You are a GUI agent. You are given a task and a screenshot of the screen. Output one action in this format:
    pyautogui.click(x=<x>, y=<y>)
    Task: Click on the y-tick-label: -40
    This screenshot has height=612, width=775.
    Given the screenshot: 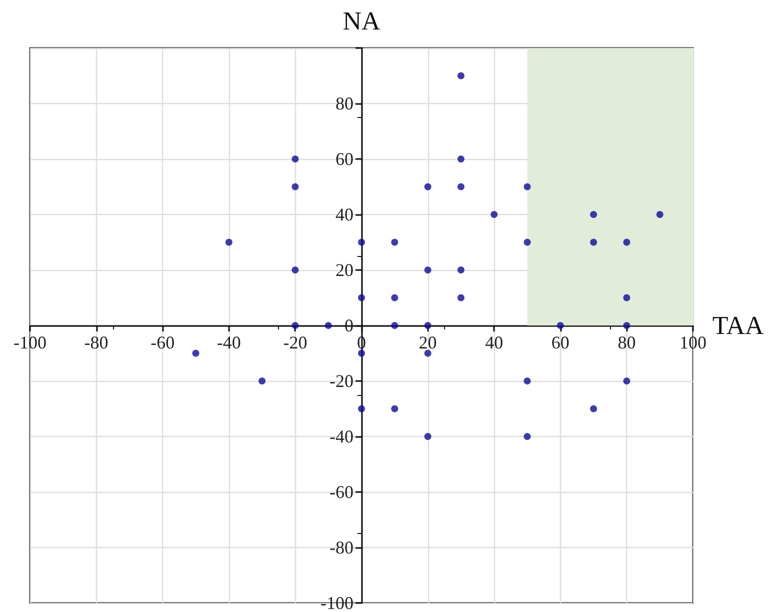 What is the action you would take?
    pyautogui.click(x=342, y=436)
    